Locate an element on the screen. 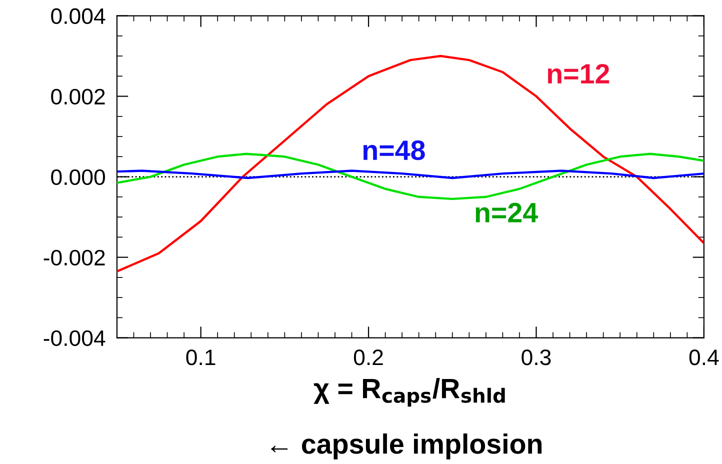 The image size is (722, 464). x-tick-label: 0.3 is located at coordinates (536, 357).